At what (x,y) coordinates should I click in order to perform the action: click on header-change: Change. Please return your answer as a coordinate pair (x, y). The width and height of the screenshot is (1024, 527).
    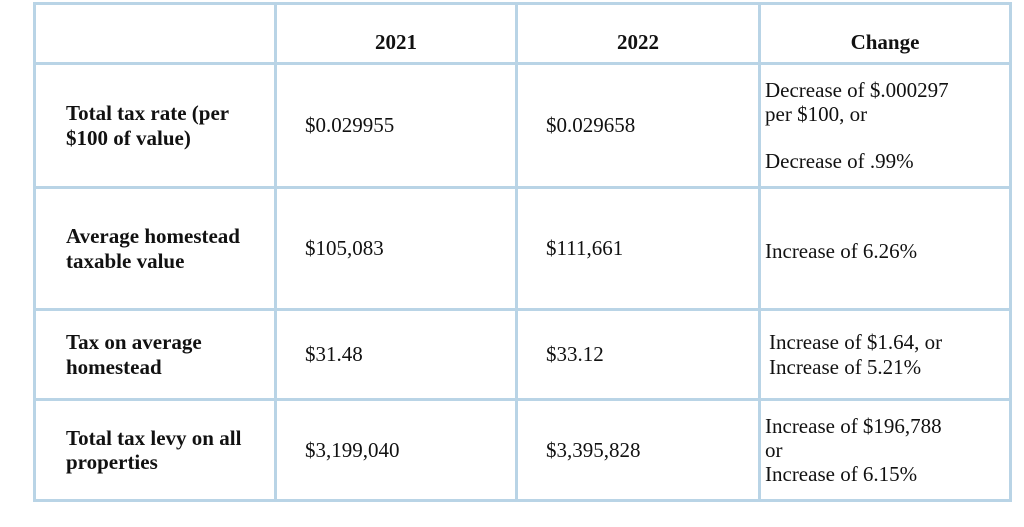
    Looking at the image, I should click on (885, 33).